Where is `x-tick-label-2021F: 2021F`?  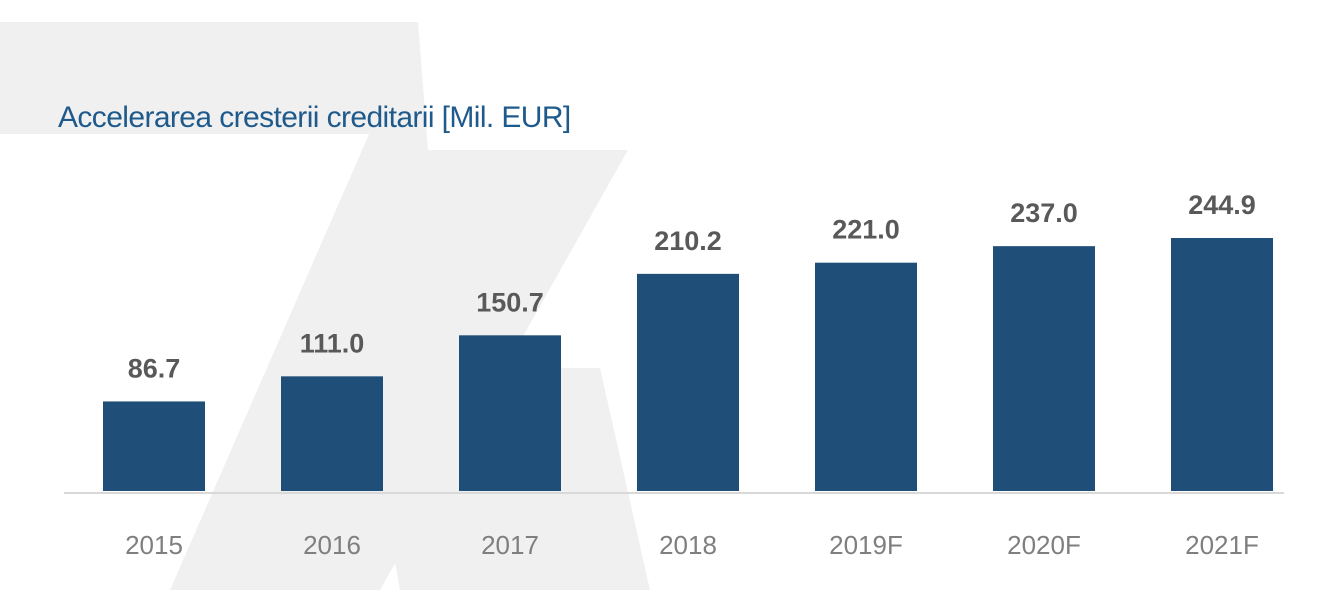
x-tick-label-2021F: 2021F is located at coordinates (1222, 545).